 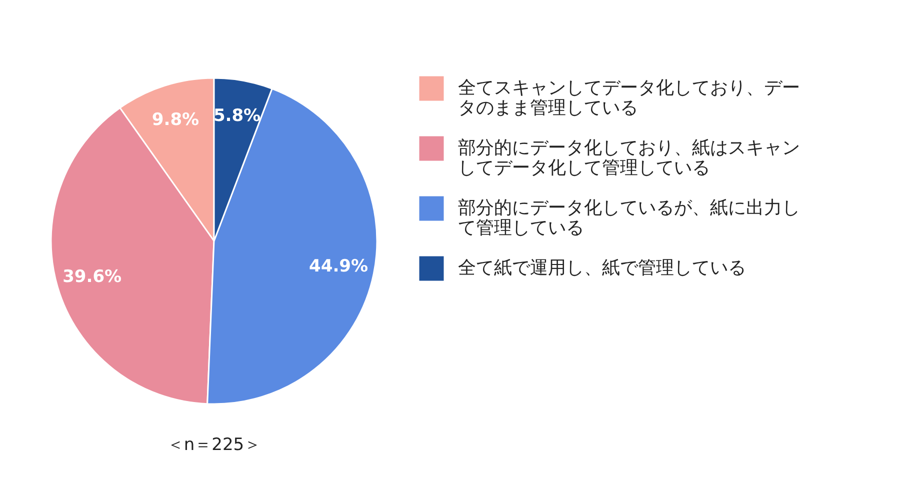 I want to click on legend-label: 部分的にデータ化しており、紙はスキャンしてデータ化して管理している, so click(x=629, y=158).